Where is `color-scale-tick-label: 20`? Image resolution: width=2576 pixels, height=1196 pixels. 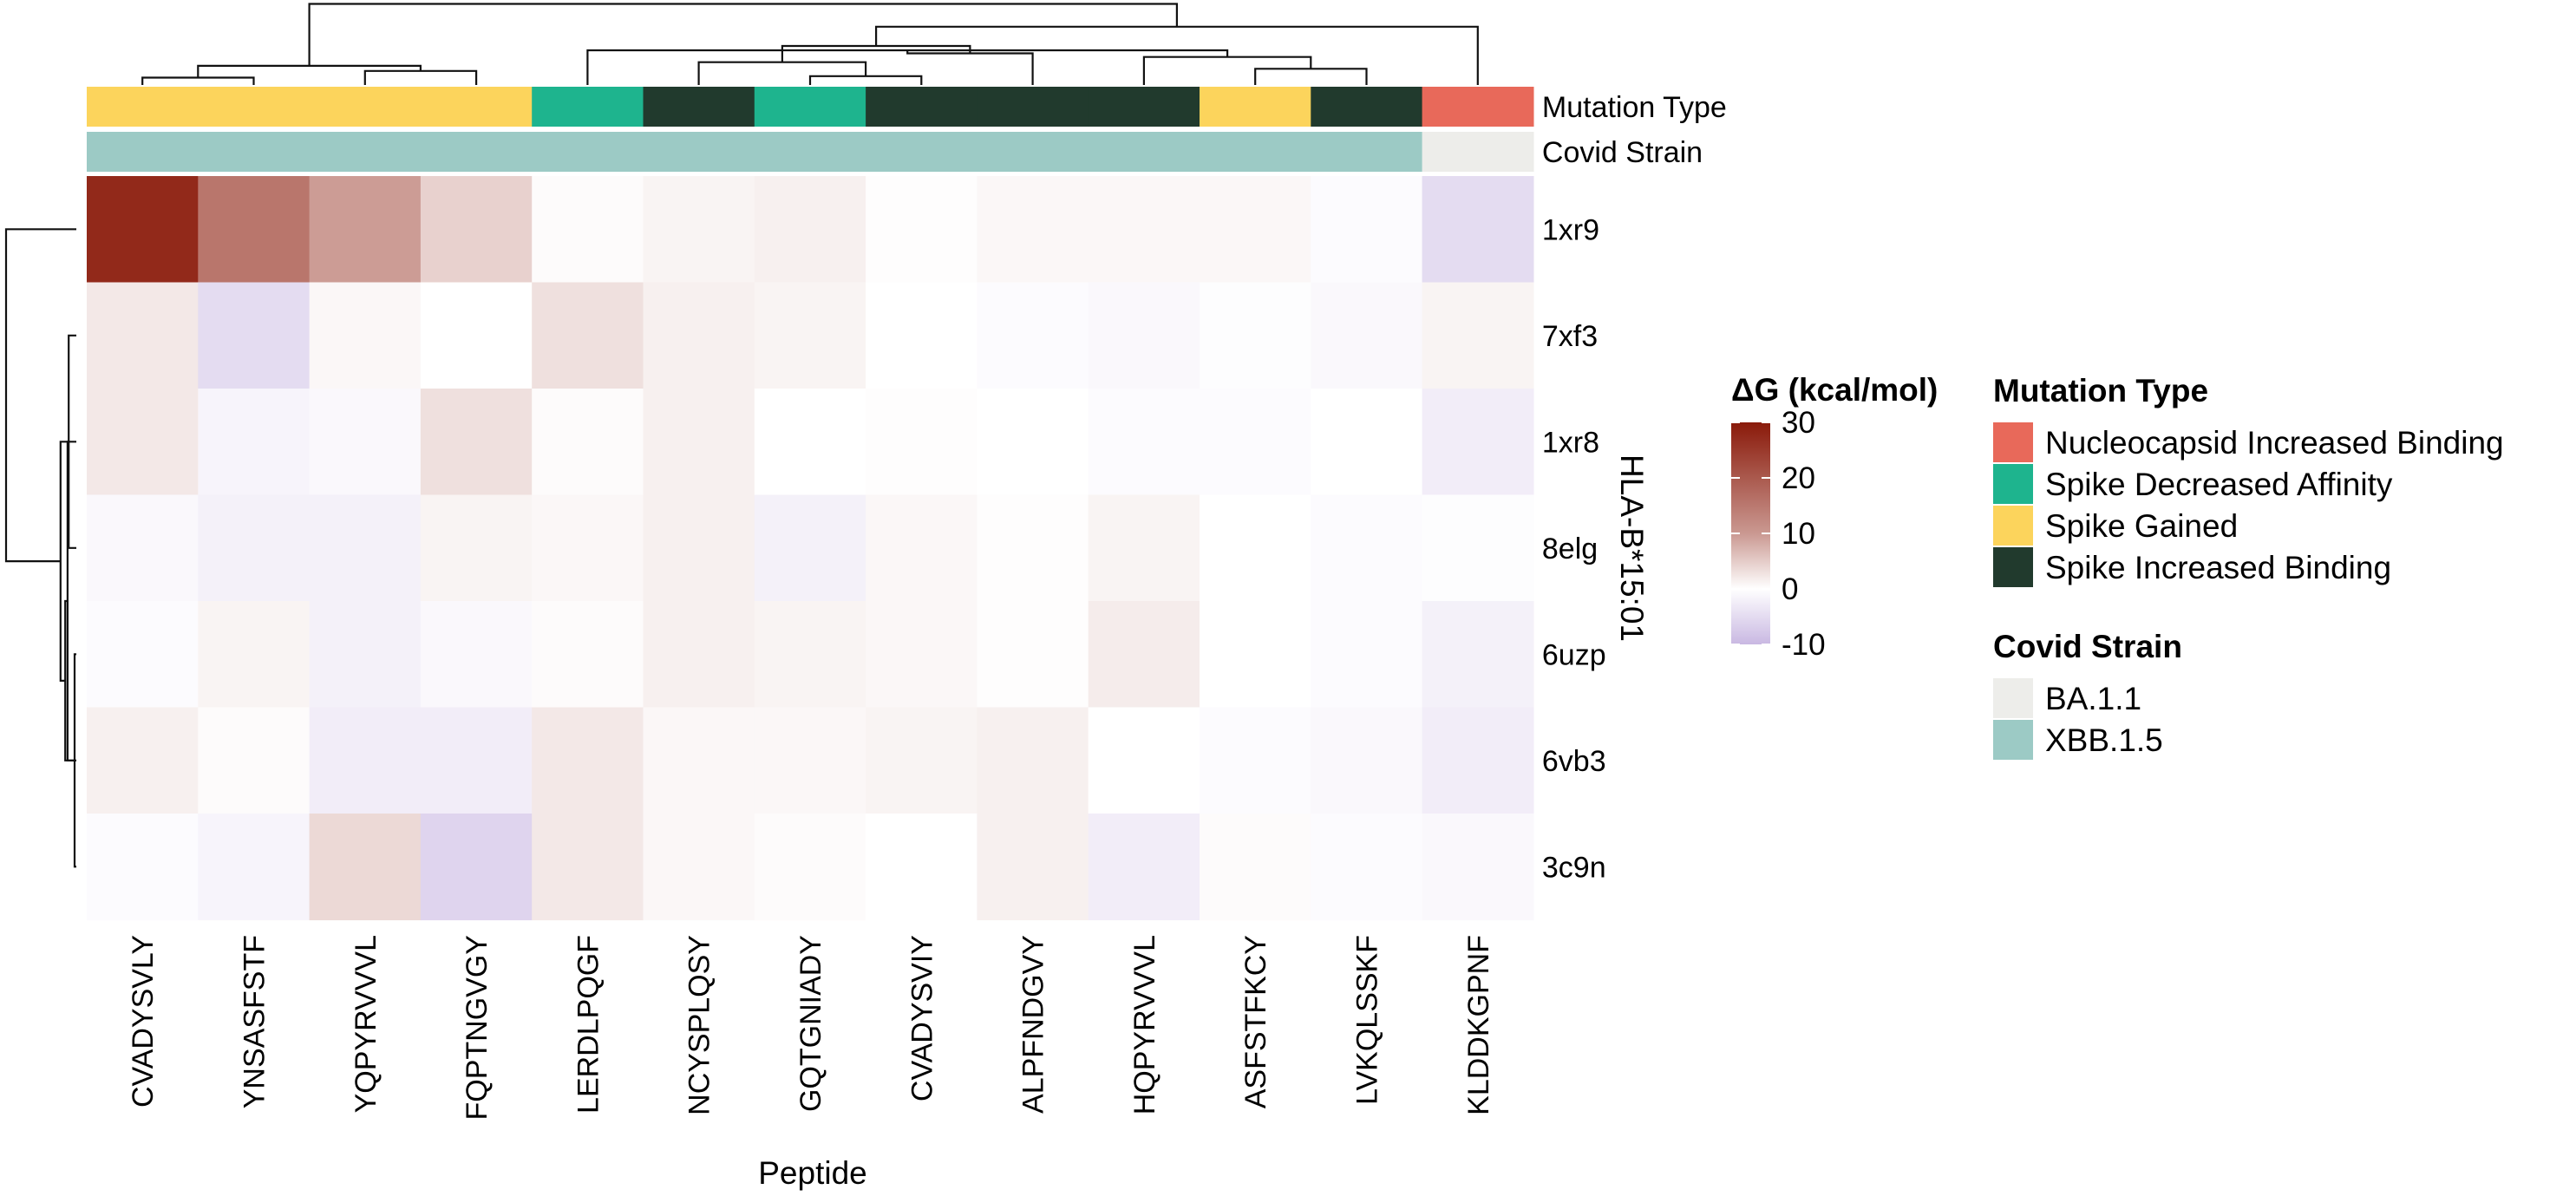
color-scale-tick-label: 20 is located at coordinates (1798, 478).